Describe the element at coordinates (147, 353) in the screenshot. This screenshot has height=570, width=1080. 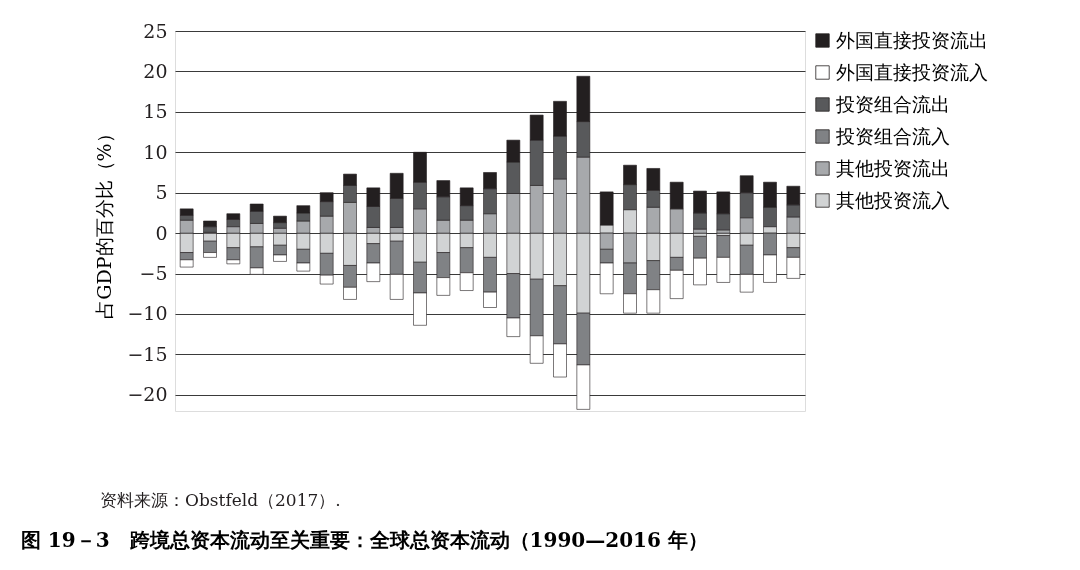
I see `y-tick-label: −15` at that location.